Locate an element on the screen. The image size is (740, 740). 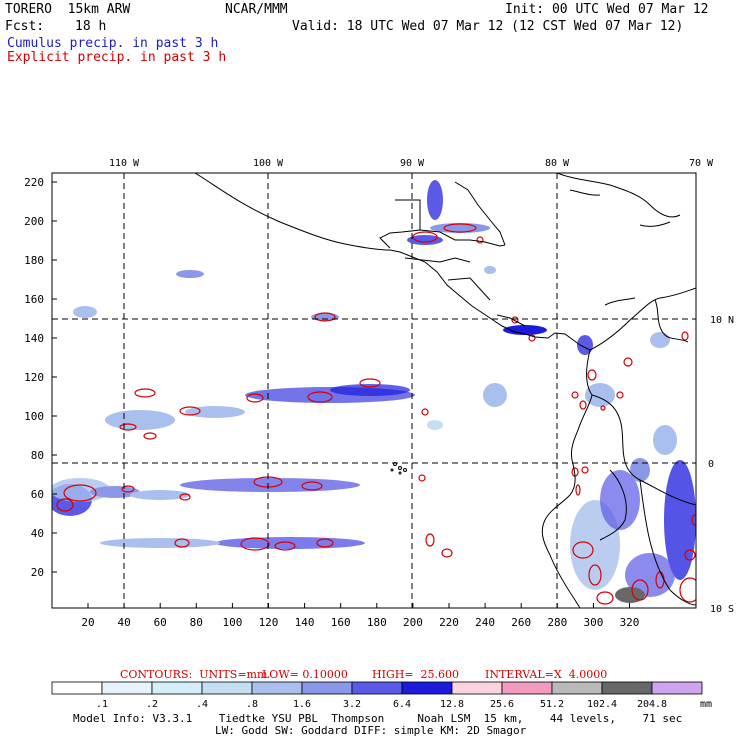
y-tick-label: 100 is located at coordinates (34, 416).